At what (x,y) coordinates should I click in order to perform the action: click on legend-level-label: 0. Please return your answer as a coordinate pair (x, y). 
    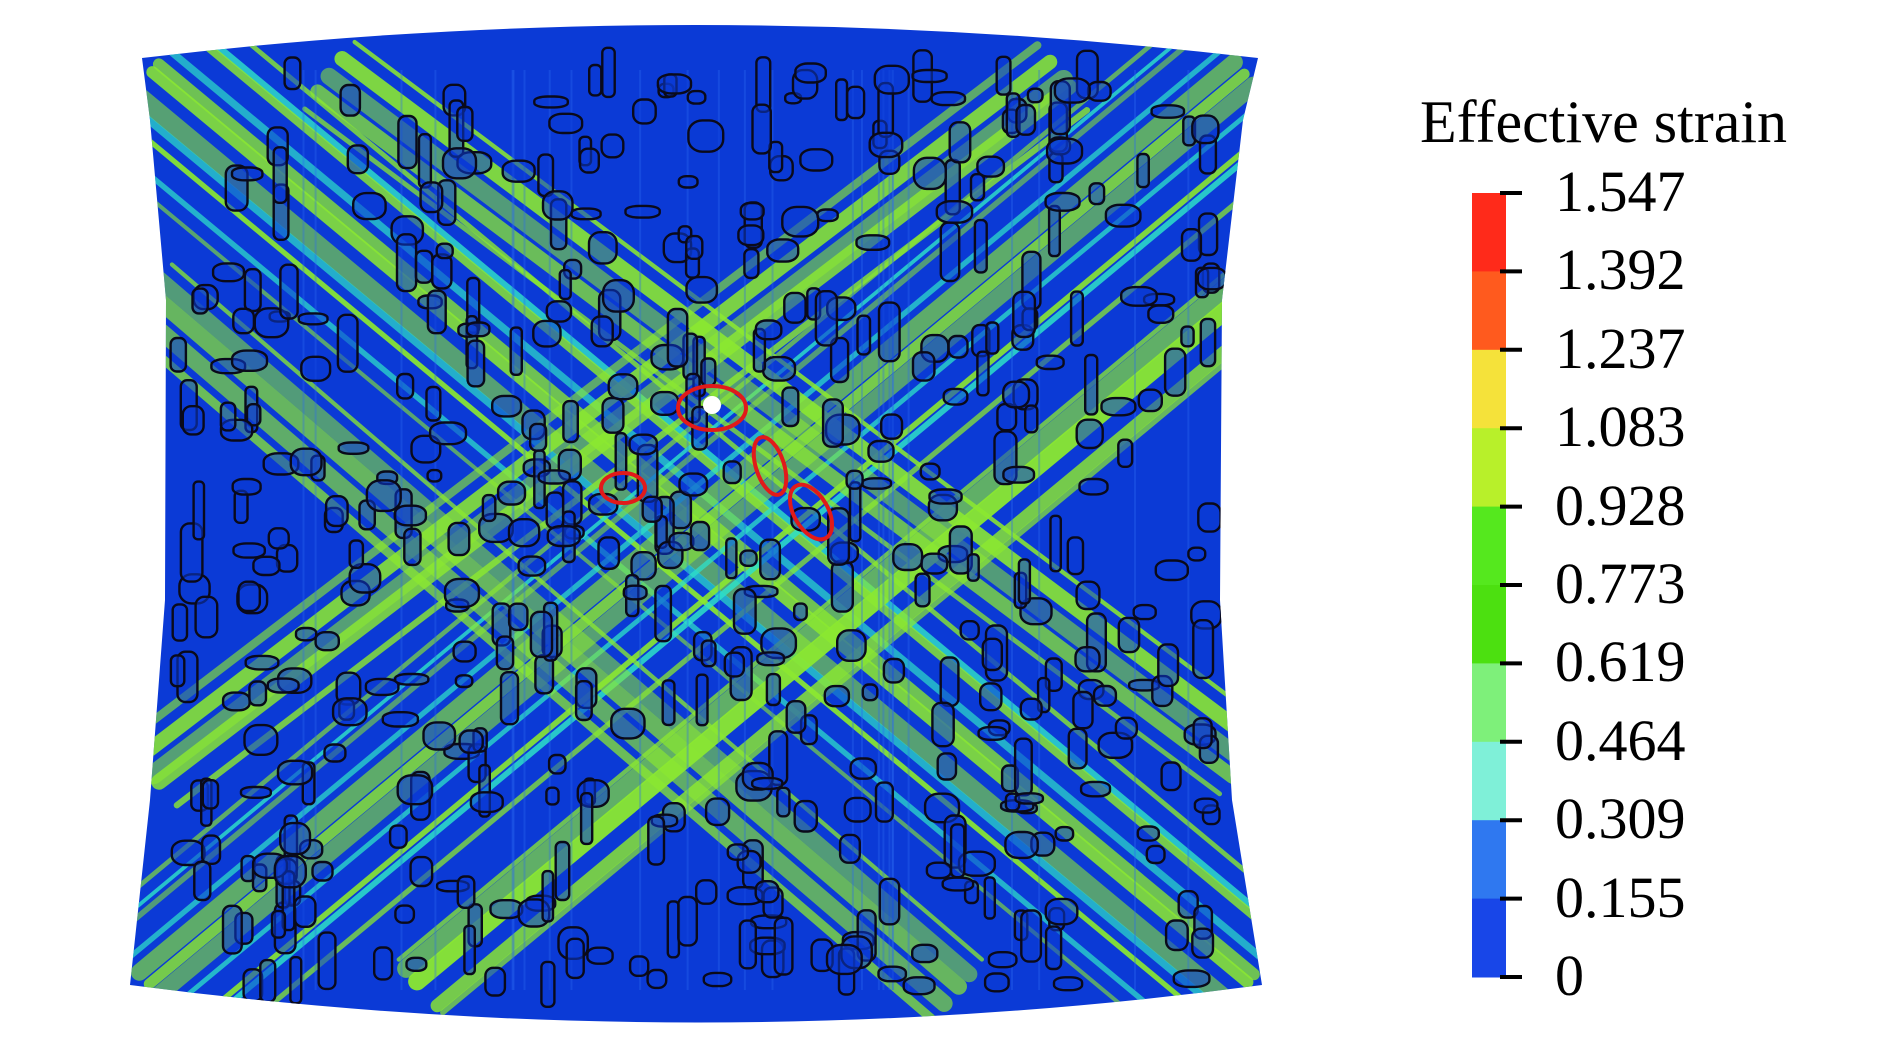
    Looking at the image, I should click on (1569, 975).